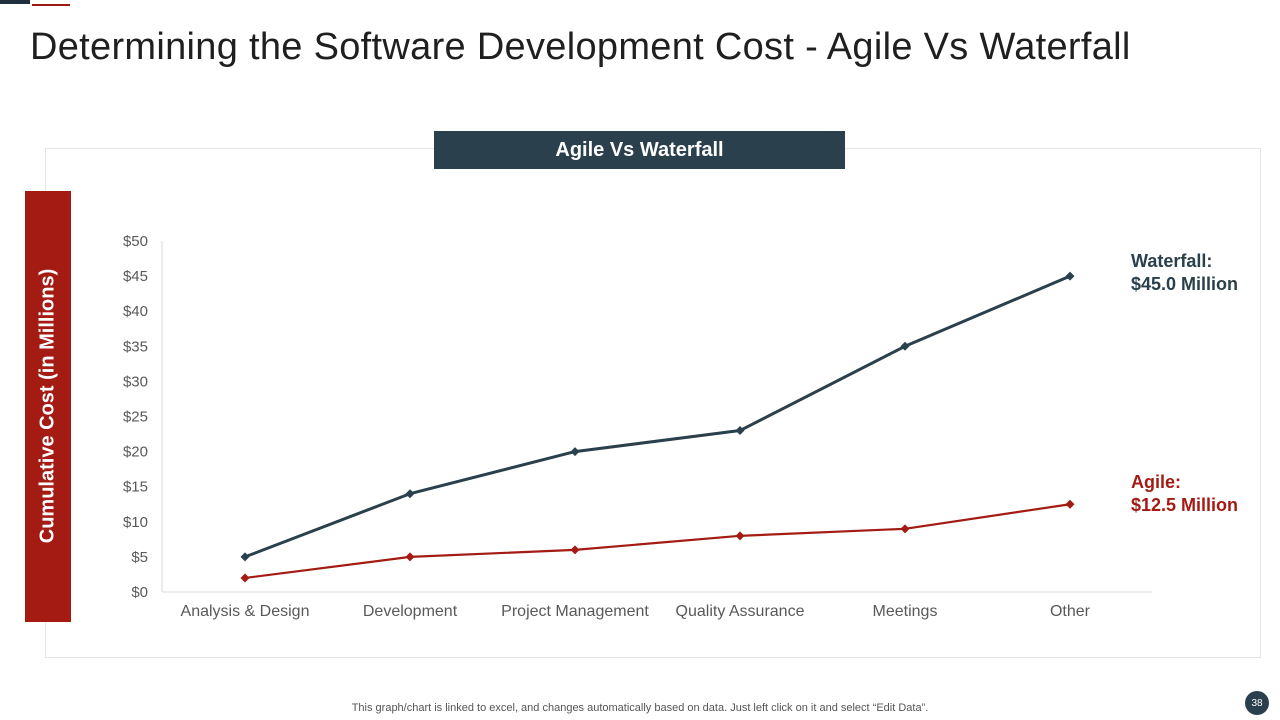 This screenshot has width=1280, height=720. What do you see at coordinates (135, 241) in the screenshot?
I see `y-tick-label: $50` at bounding box center [135, 241].